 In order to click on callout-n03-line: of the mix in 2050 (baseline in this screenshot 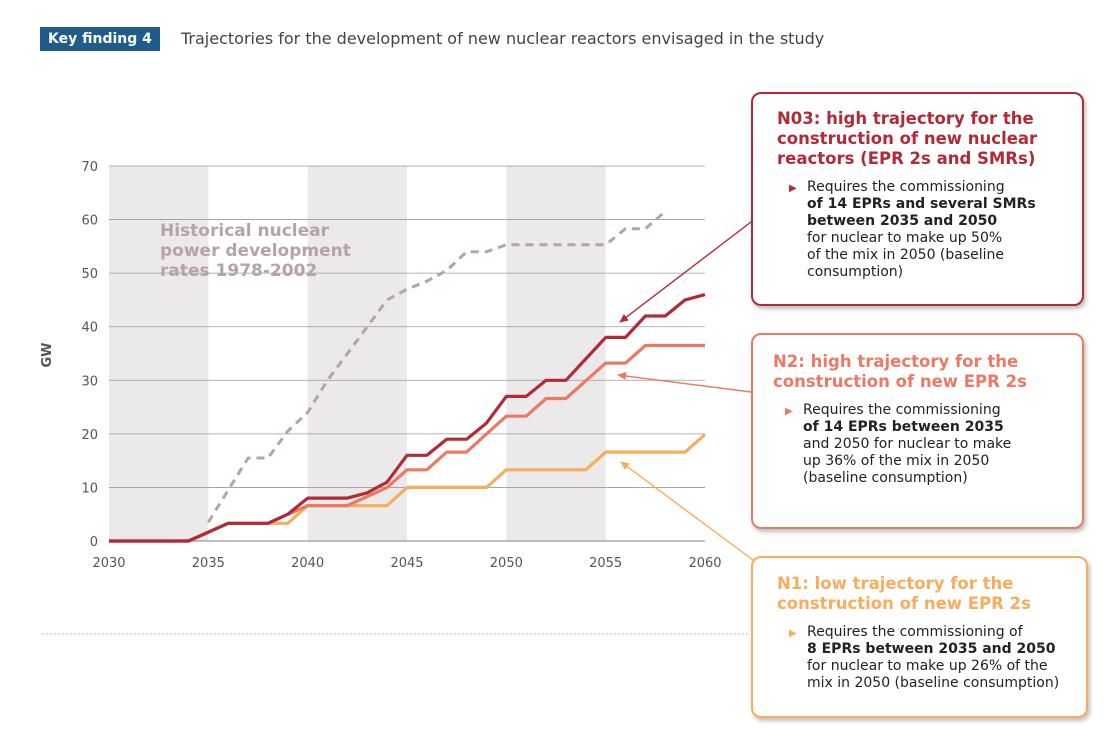, I will do `click(906, 255)`.